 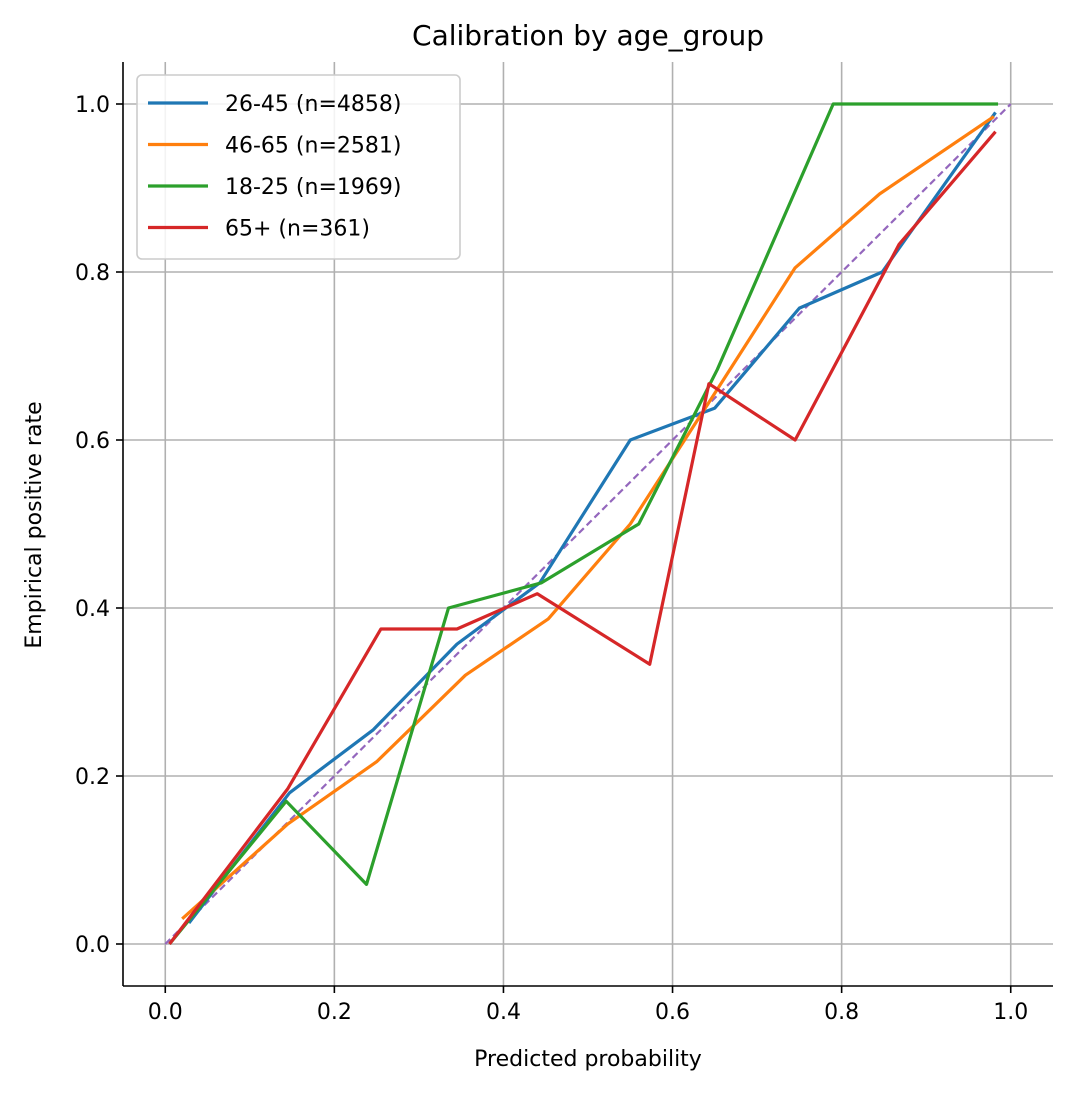 What do you see at coordinates (297, 229) in the screenshot?
I see `legend-label-4: 65+ (n=361)` at bounding box center [297, 229].